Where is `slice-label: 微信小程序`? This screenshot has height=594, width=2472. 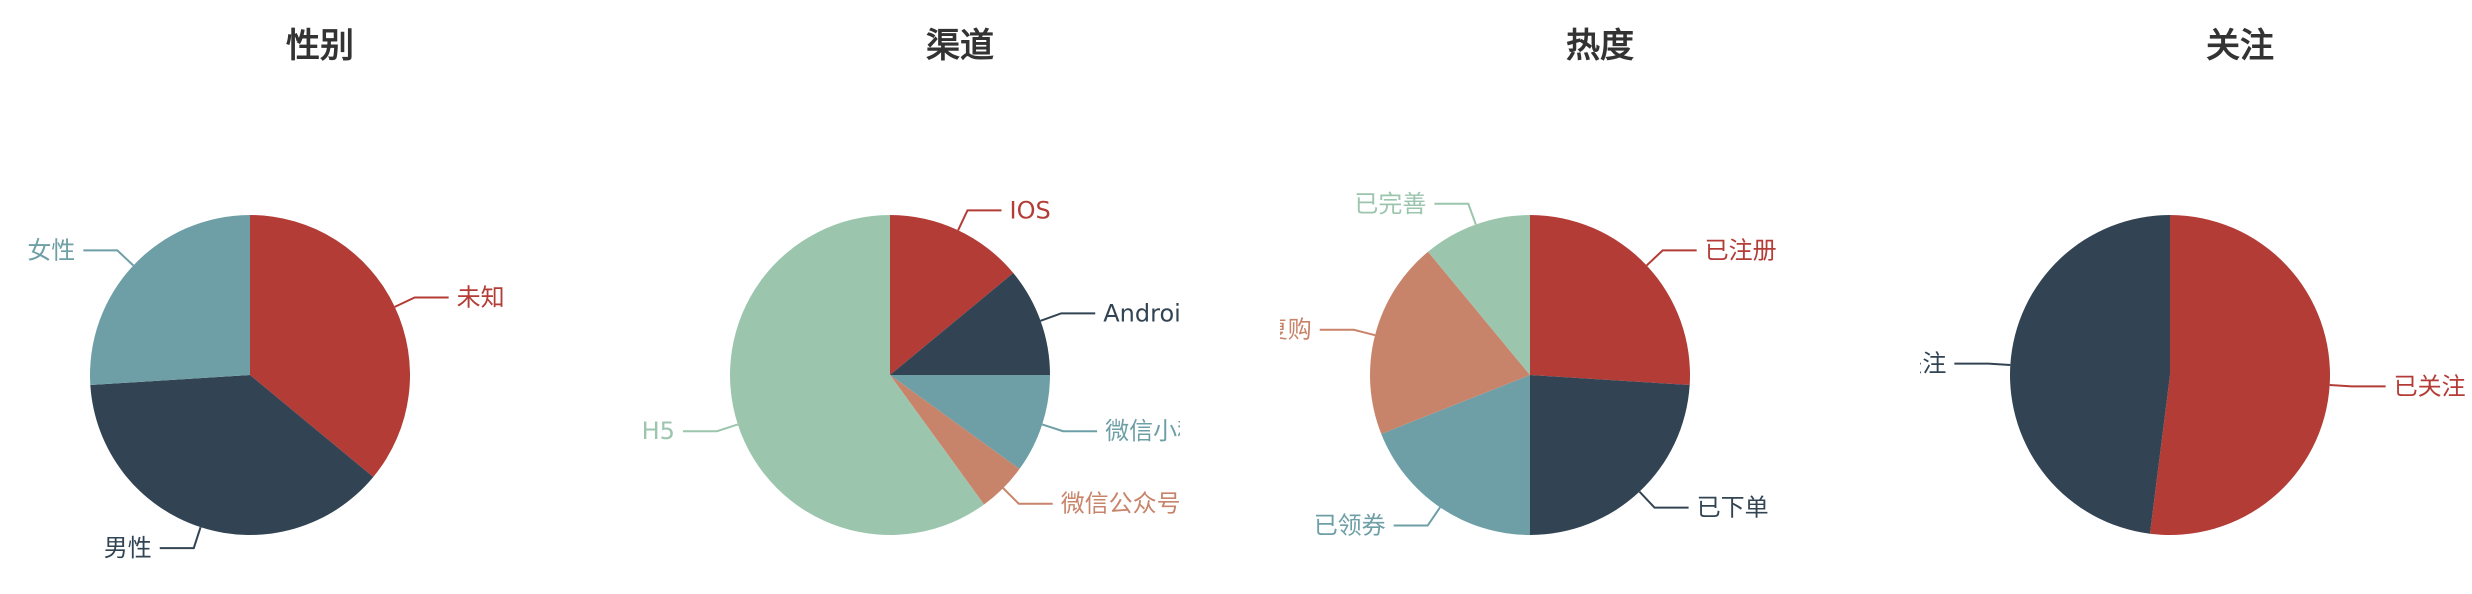
slice-label: 微信小程序 is located at coordinates (1142, 431).